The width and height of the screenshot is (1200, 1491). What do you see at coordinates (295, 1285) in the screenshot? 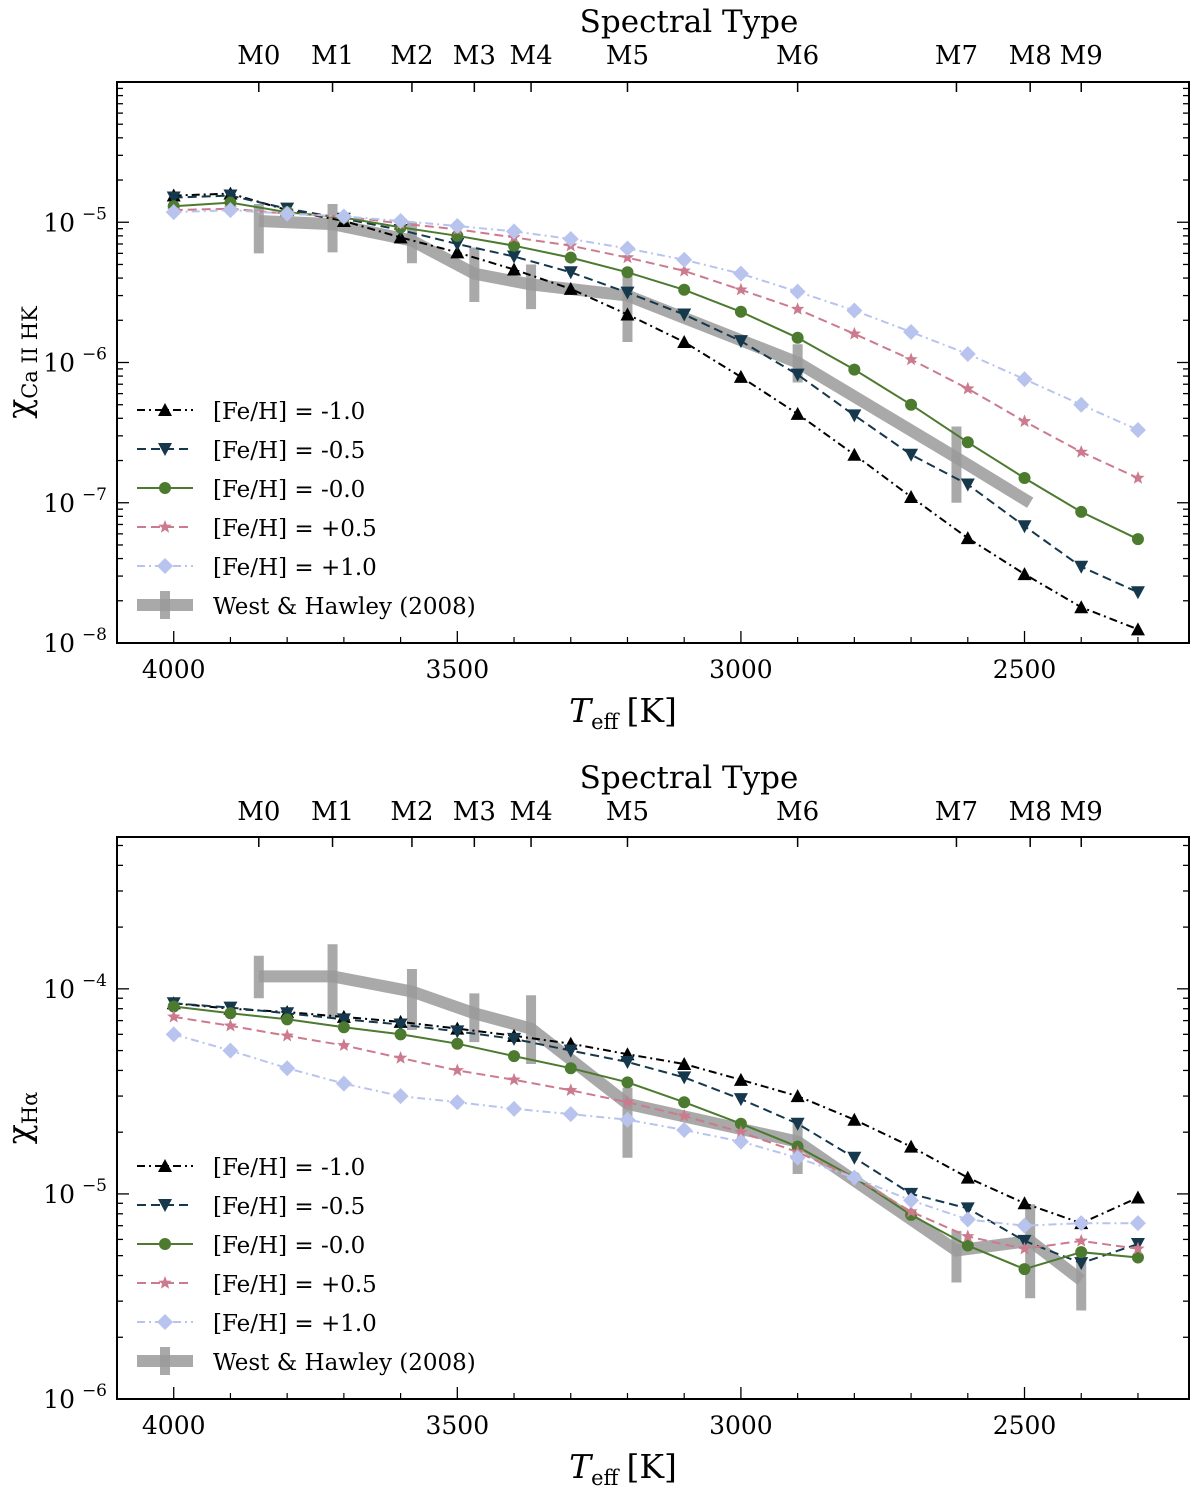
I see `legend-label: [Fe/H] = +0.5` at bounding box center [295, 1285].